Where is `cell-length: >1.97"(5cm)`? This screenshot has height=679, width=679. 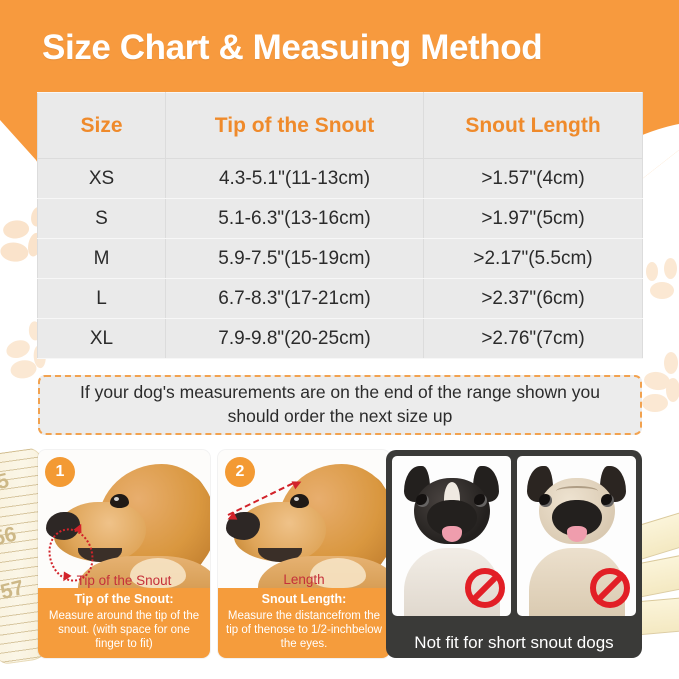
cell-length: >1.97"(5cm) is located at coordinates (533, 218).